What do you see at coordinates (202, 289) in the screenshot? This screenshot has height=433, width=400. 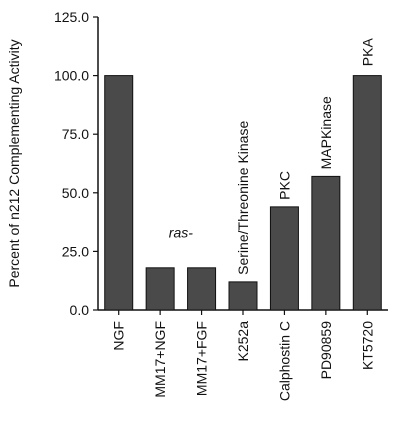 I see `bar-mm17-fgf` at bounding box center [202, 289].